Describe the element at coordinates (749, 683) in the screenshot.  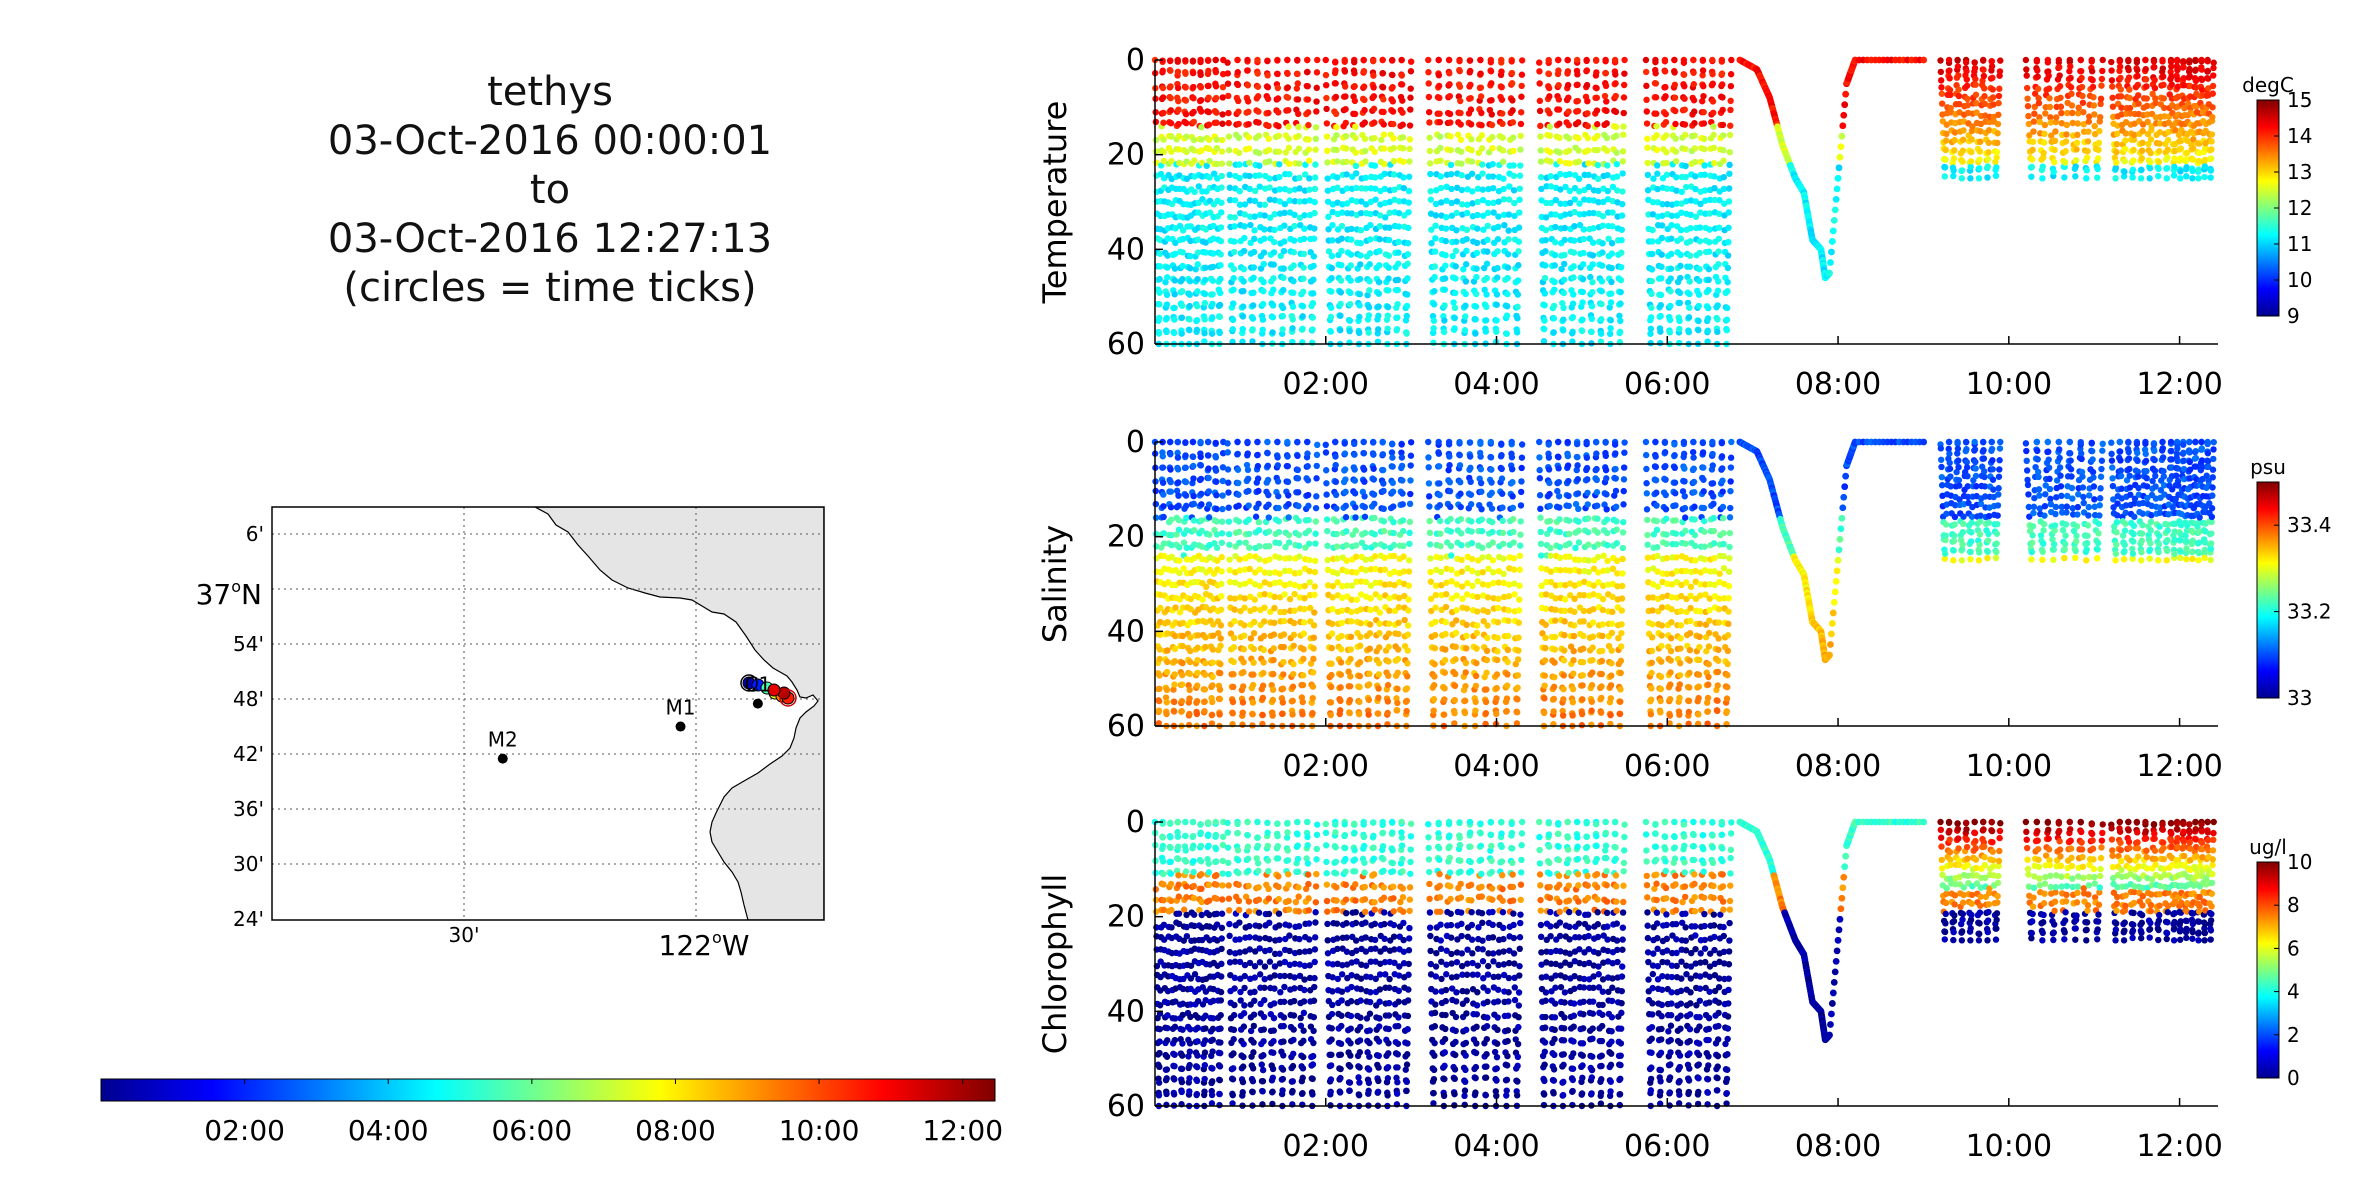
I see `time-tick-circle` at that location.